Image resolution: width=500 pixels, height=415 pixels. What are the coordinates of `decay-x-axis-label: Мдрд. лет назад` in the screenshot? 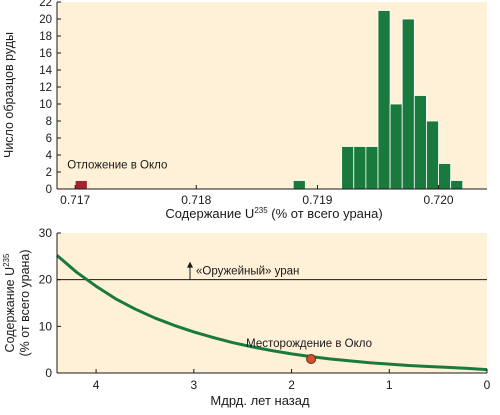 It's located at (260, 400).